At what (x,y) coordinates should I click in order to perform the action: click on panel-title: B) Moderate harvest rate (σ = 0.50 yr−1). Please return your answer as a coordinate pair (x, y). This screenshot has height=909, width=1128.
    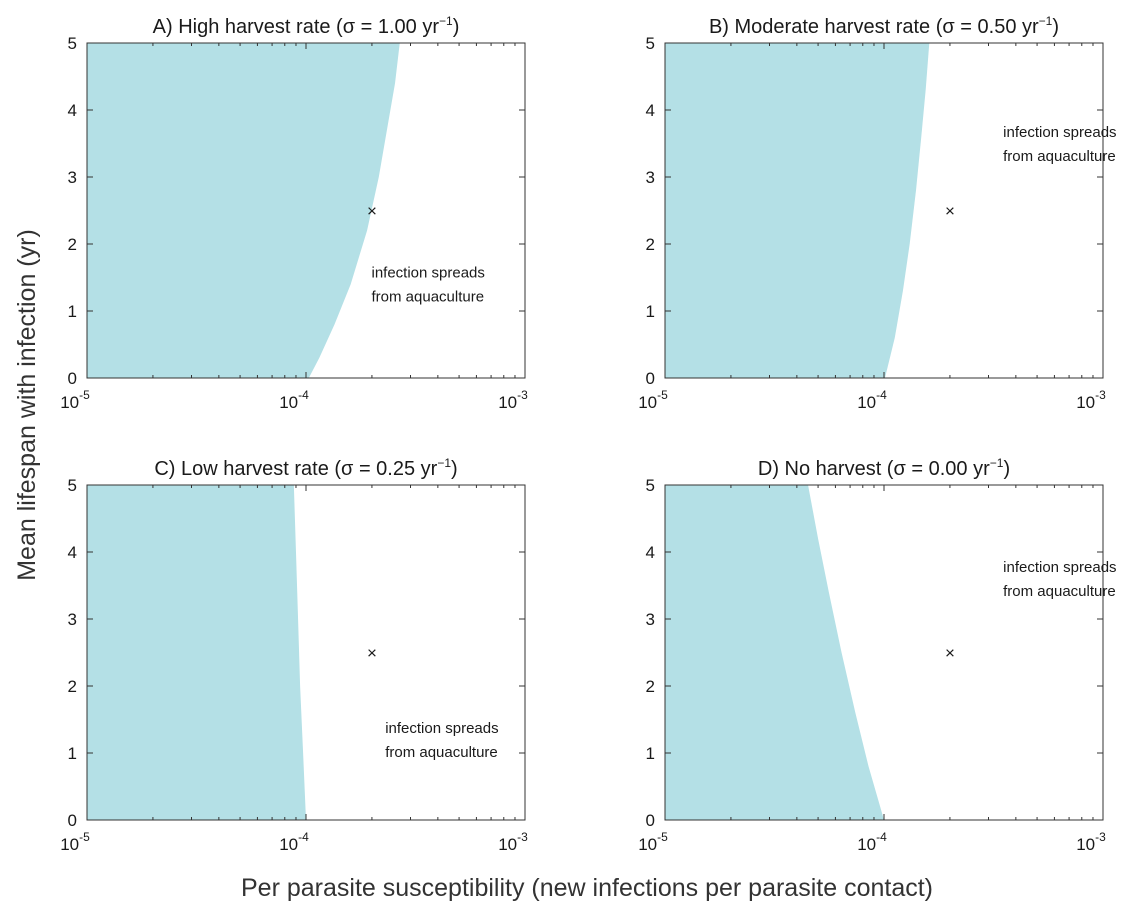
    Looking at the image, I should click on (884, 26).